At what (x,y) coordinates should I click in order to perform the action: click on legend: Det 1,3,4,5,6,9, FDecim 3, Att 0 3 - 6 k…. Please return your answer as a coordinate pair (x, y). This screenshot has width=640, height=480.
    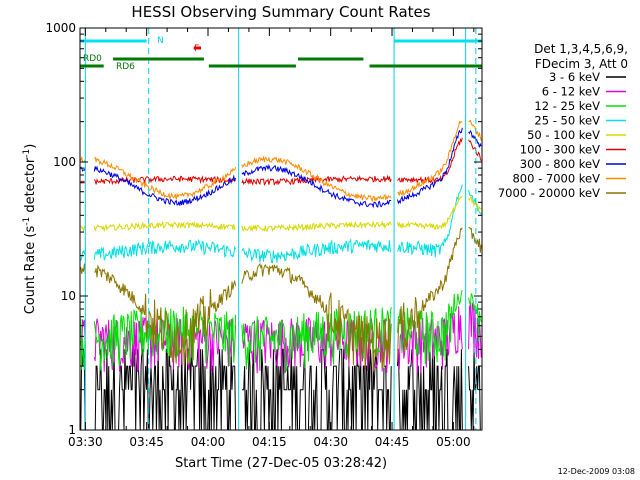
    Looking at the image, I should click on (563, 121).